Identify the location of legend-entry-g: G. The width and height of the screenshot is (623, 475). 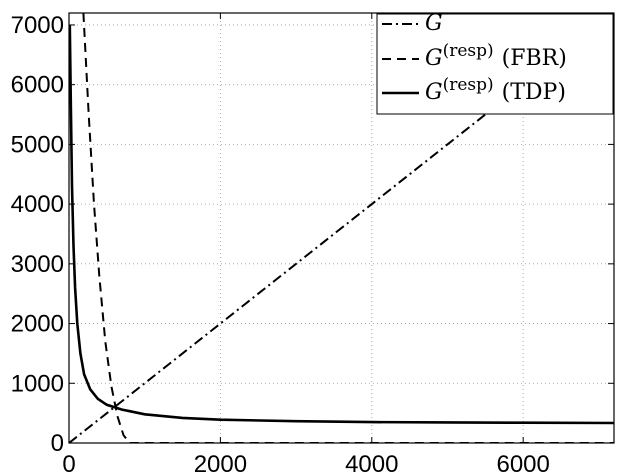
(434, 23).